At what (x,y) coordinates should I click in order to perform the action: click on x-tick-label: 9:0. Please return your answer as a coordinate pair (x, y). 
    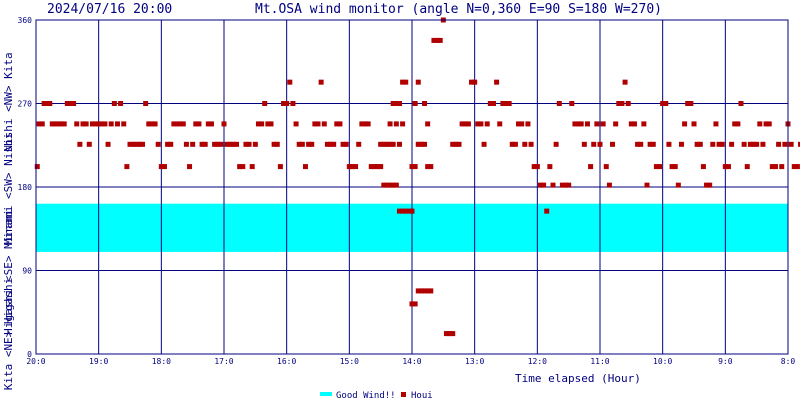
    Looking at the image, I should click on (725, 361).